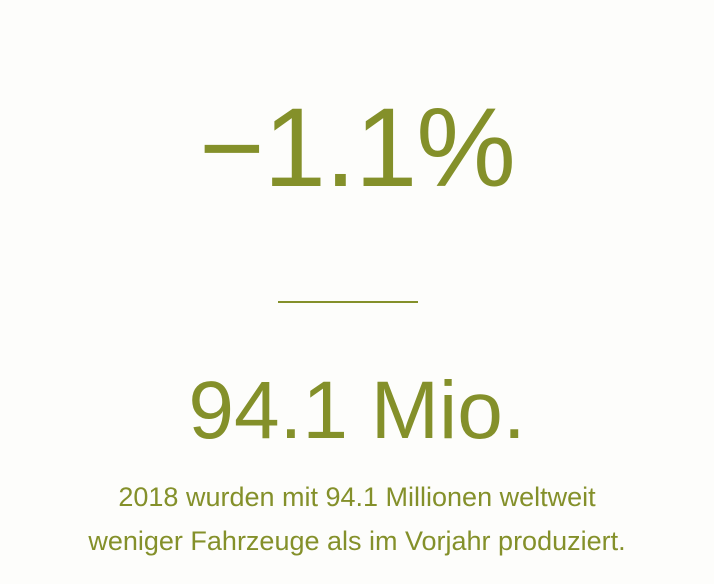 Image resolution: width=714 pixels, height=584 pixels. Describe the element at coordinates (357, 410) in the screenshot. I see `production-value: 94.1 Mio.` at that location.